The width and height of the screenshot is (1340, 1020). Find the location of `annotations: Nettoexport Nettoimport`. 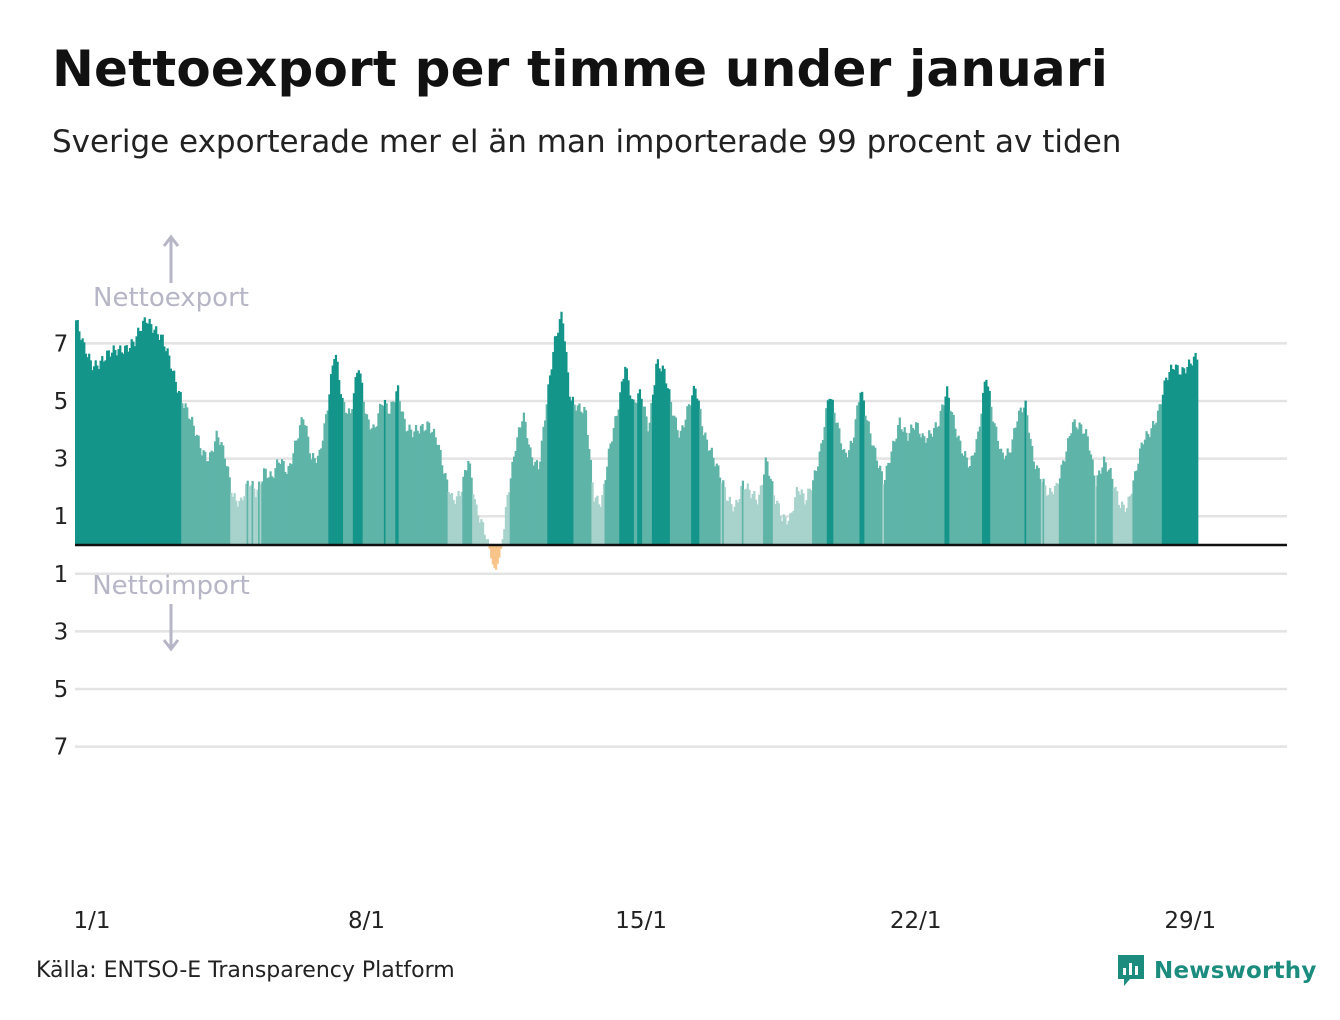

annotations: Nettoexport Nettoimport is located at coordinates (171, 443).